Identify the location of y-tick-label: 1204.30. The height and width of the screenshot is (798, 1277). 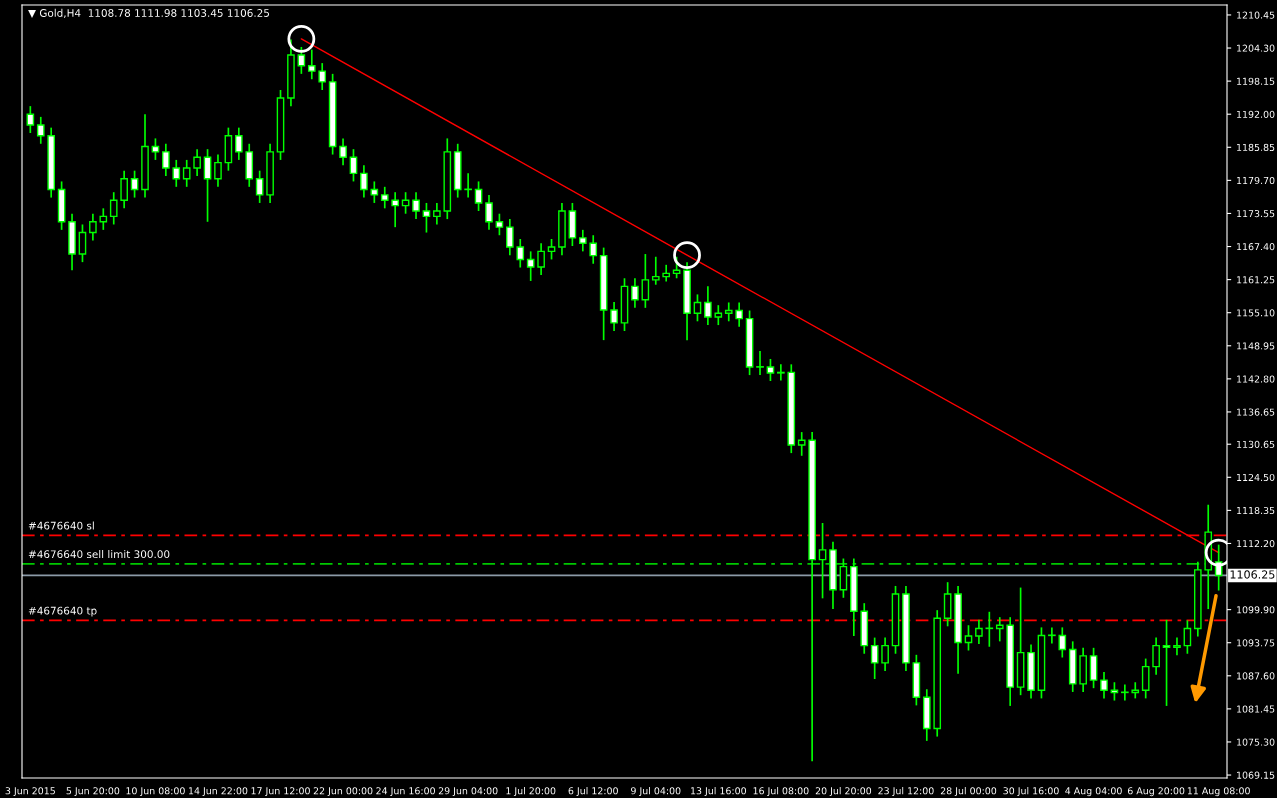
(1256, 48).